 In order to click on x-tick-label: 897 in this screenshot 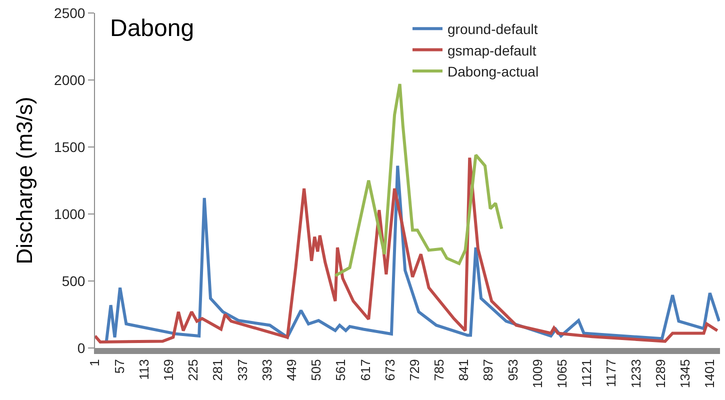, I will do `click(488, 370)`.